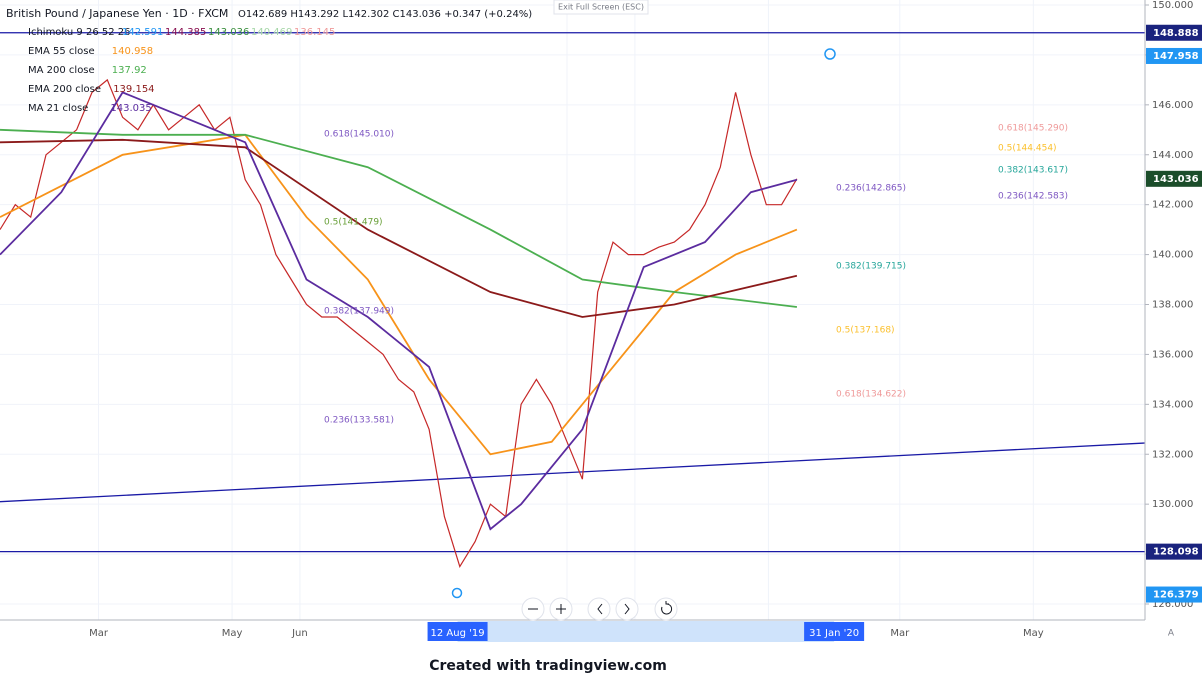 The image size is (1202, 686). I want to click on time-tag-label: 31 Jan '20, so click(834, 633).